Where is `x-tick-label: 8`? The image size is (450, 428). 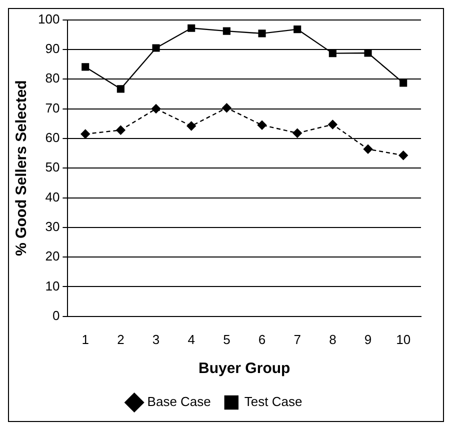
x-tick-label: 8 is located at coordinates (332, 339).